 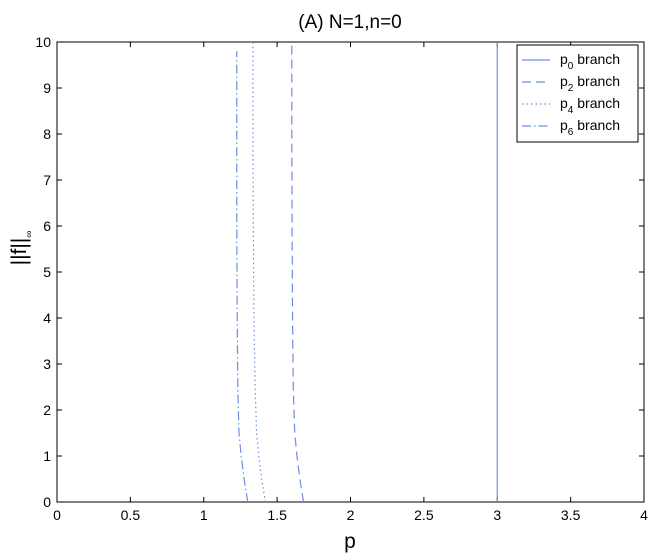 I want to click on y-tick-label: 8, so click(x=47, y=134).